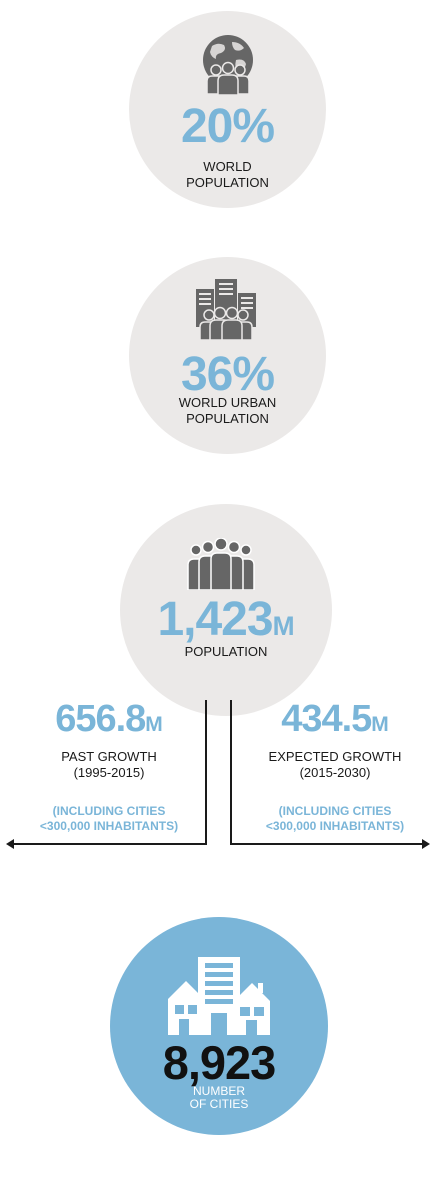 The height and width of the screenshot is (1186, 436). Describe the element at coordinates (109, 772) in the screenshot. I see `past-growth-period: (1995-2015)` at that location.